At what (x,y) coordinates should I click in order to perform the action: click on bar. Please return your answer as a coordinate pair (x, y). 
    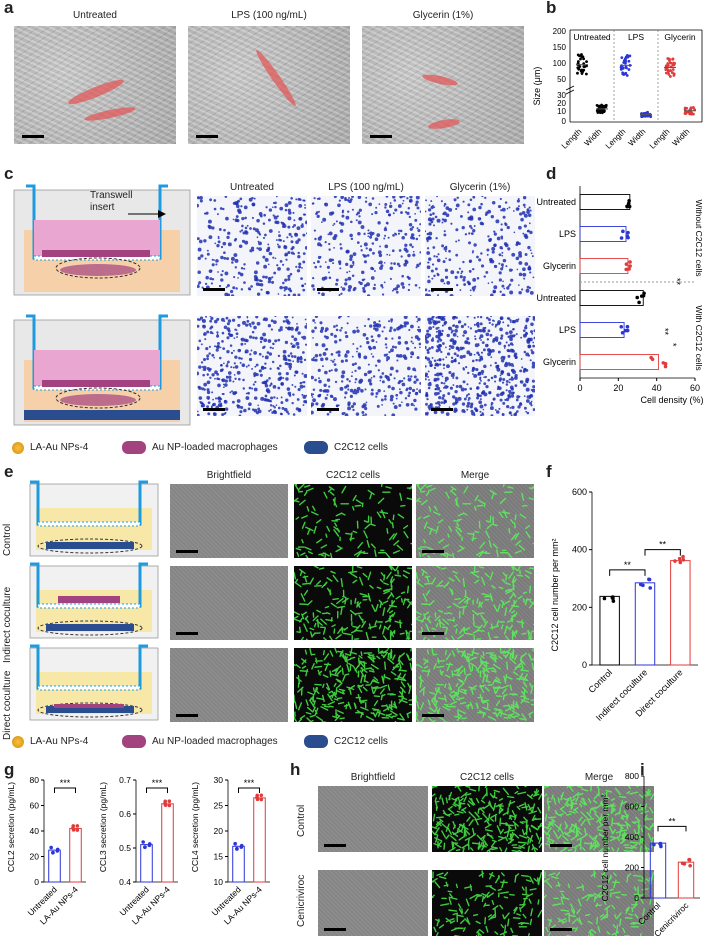
    Looking at the image, I should click on (658, 870).